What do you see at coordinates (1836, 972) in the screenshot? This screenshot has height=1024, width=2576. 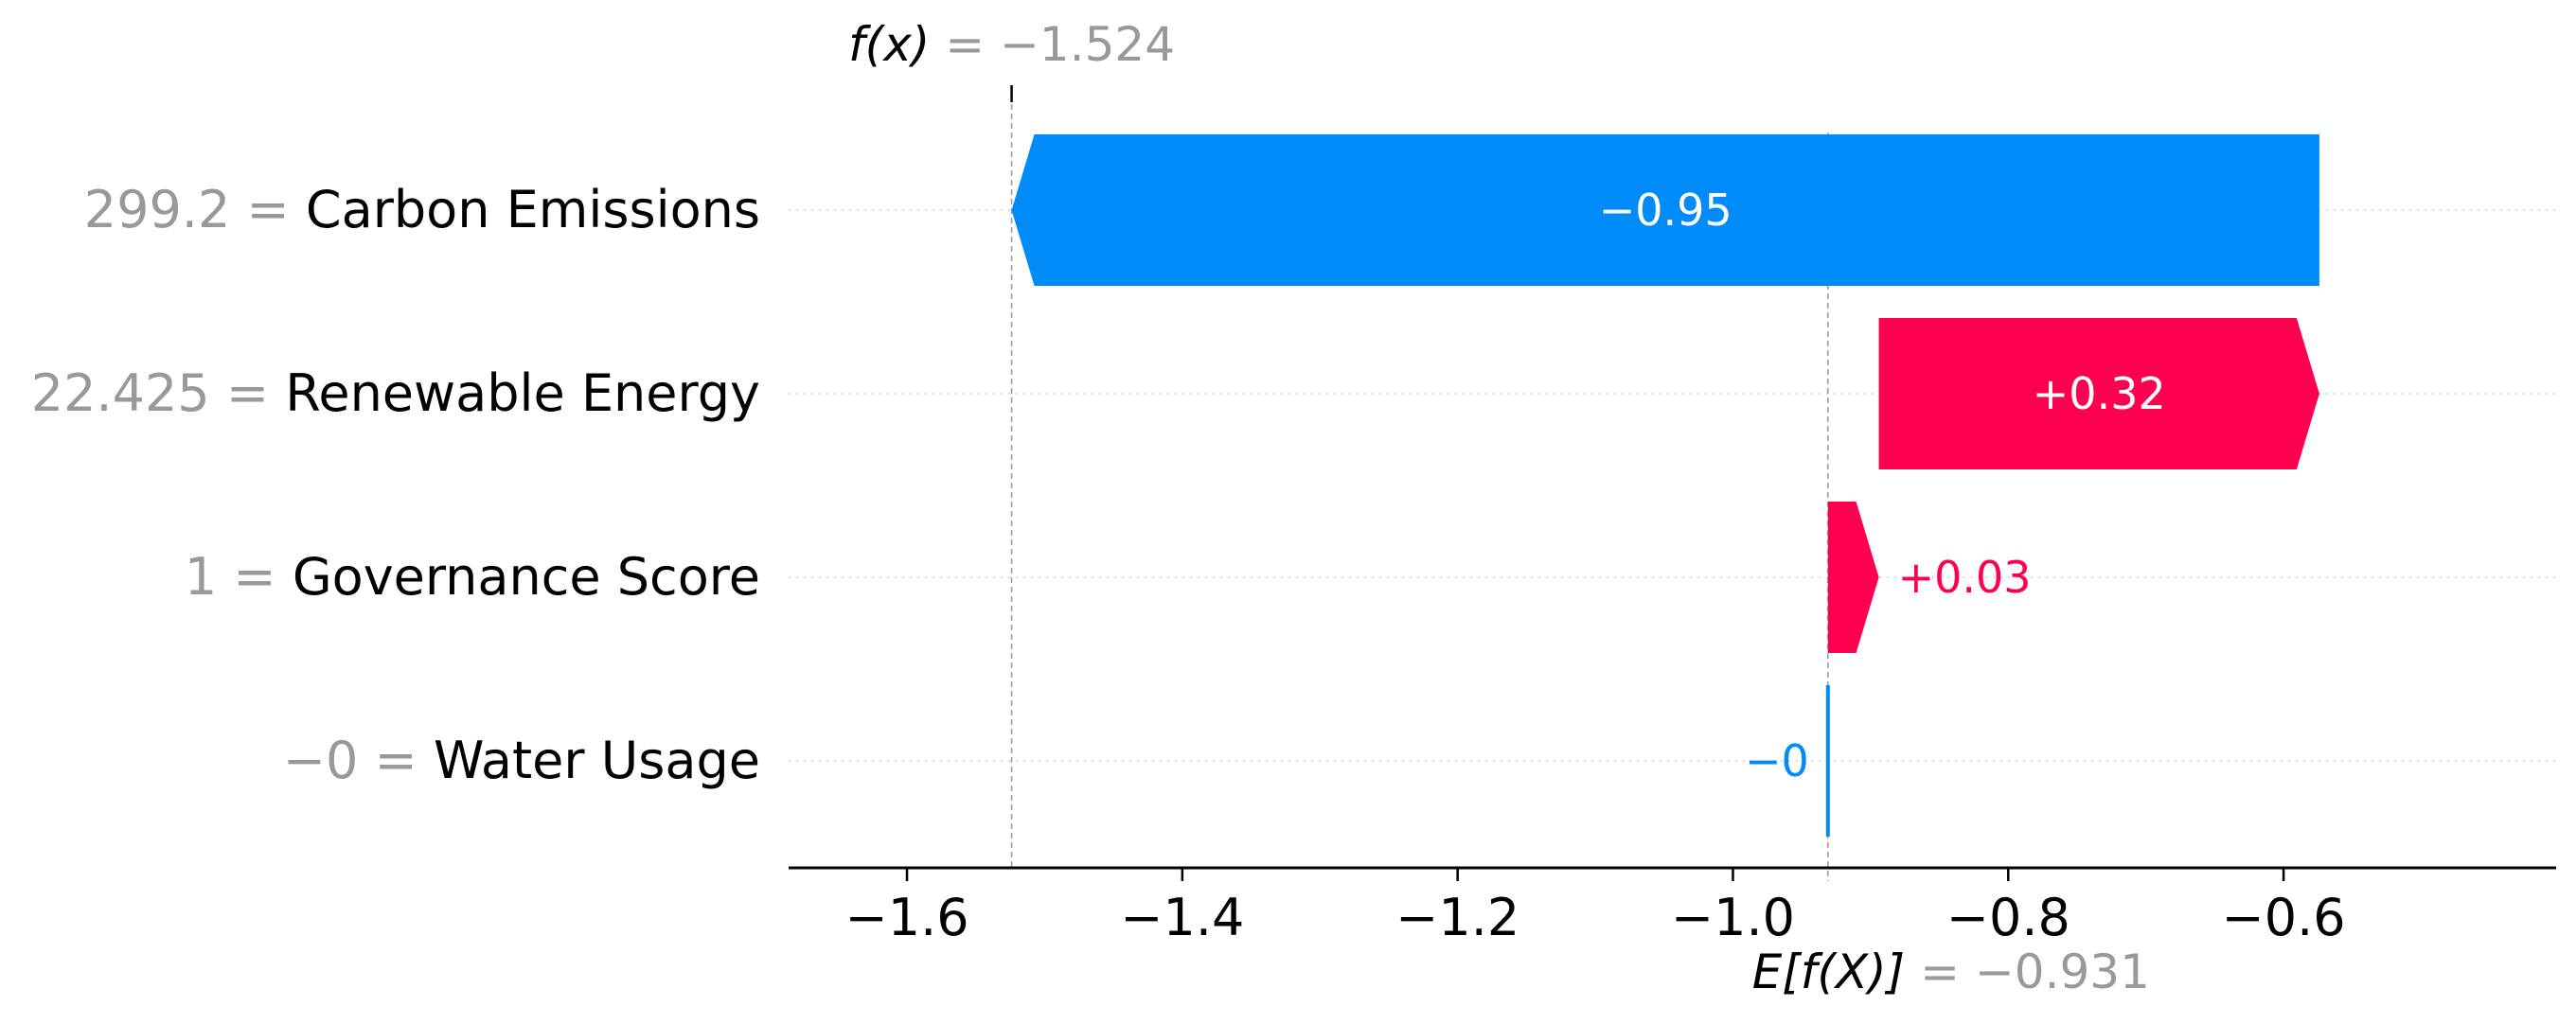 I see `base-value-symbol: E[f(X)]` at bounding box center [1836, 972].